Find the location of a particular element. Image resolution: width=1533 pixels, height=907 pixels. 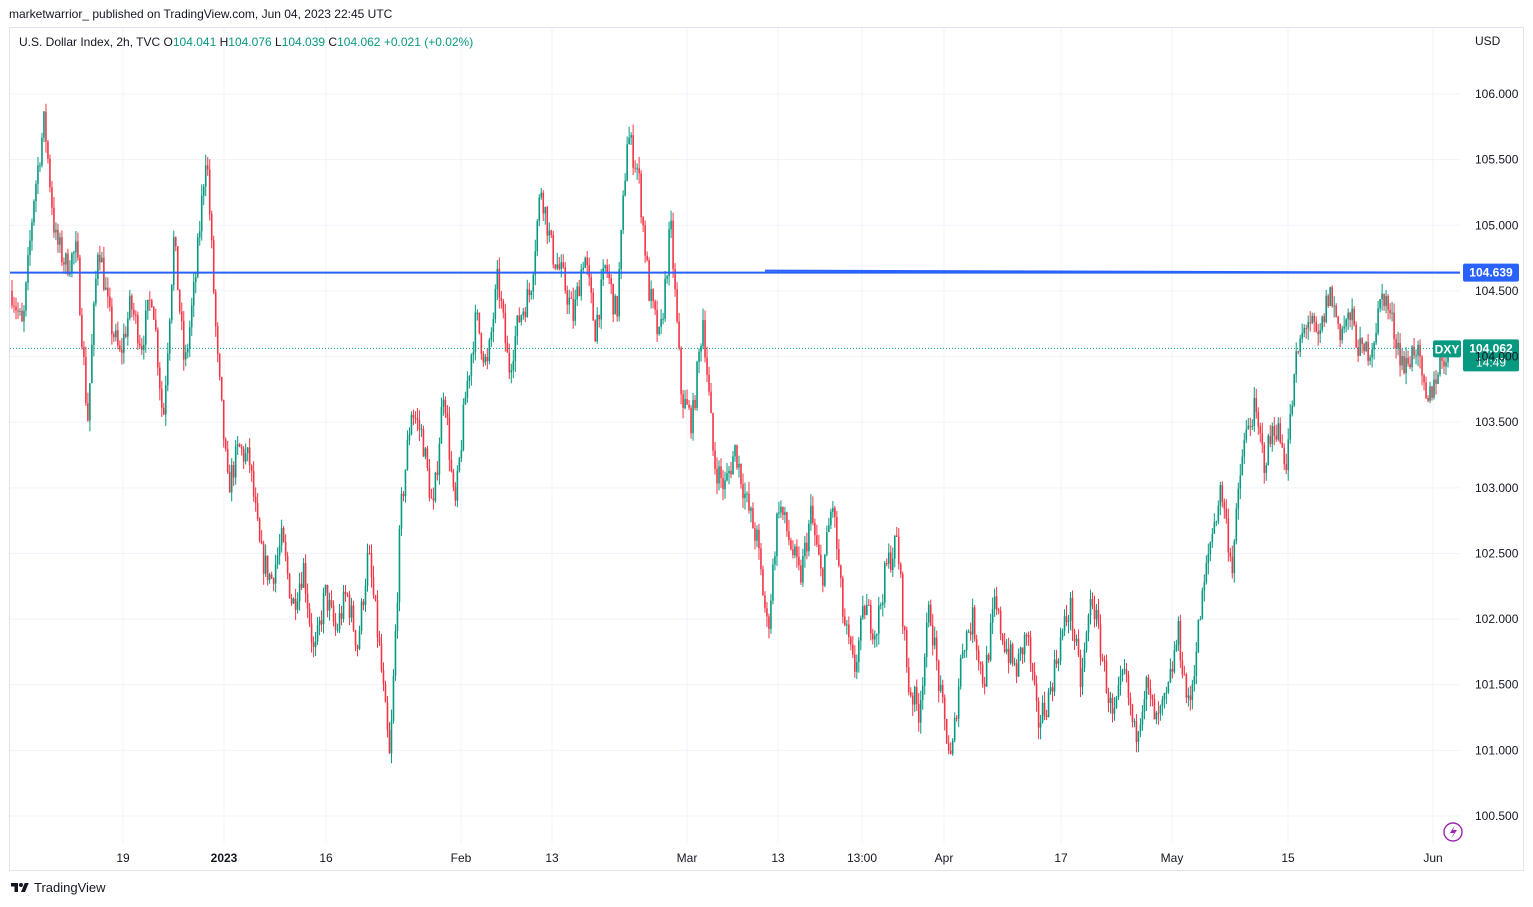

last-price-label: 104.062 is located at coordinates (1491, 348).